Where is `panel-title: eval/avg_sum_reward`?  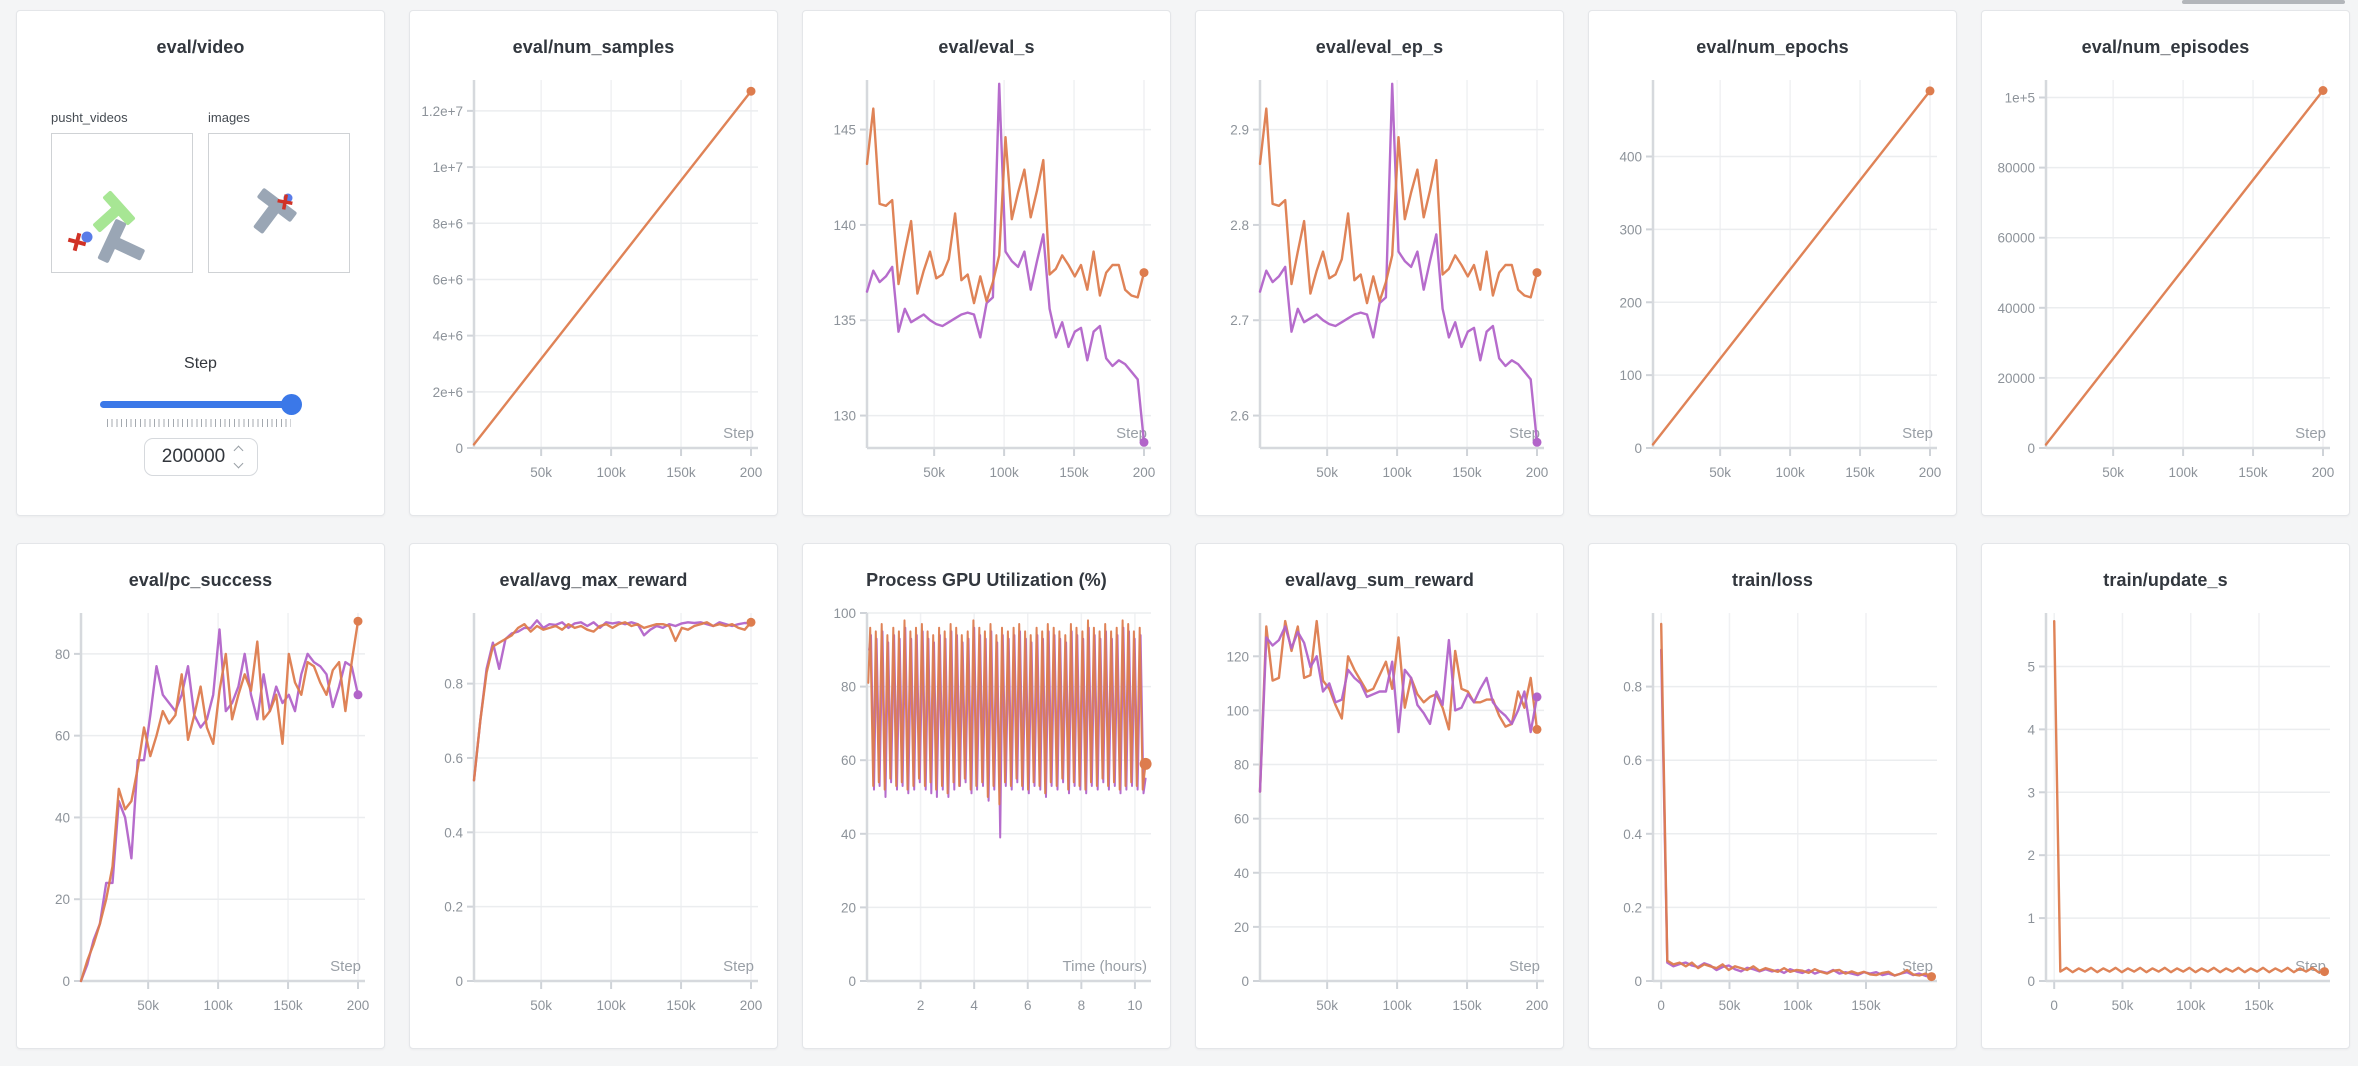 panel-title: eval/avg_sum_reward is located at coordinates (1379, 580).